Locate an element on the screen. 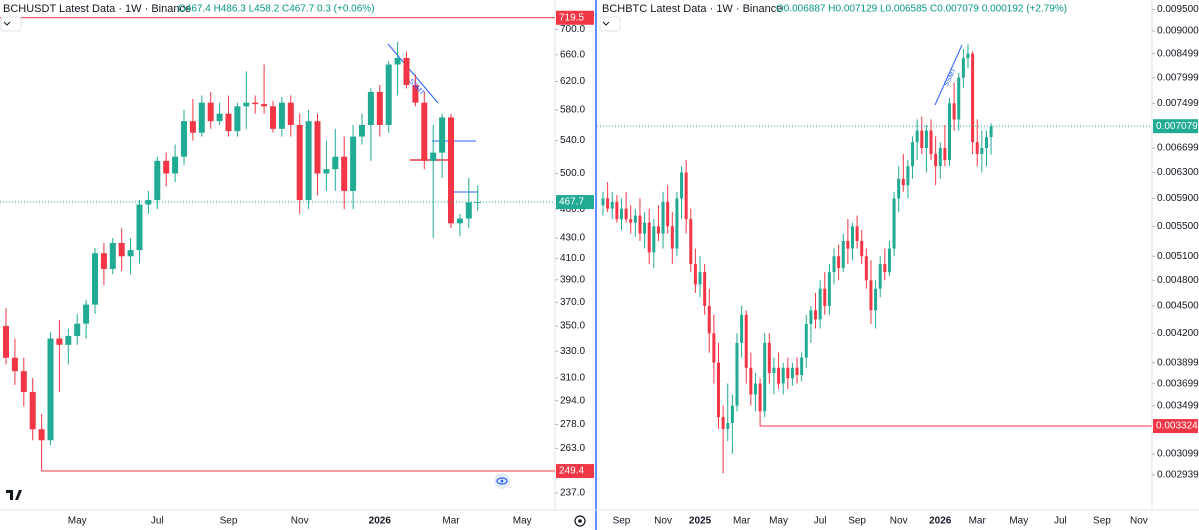 The width and height of the screenshot is (1199, 530). y-tick-label: 350.0 is located at coordinates (572, 326).